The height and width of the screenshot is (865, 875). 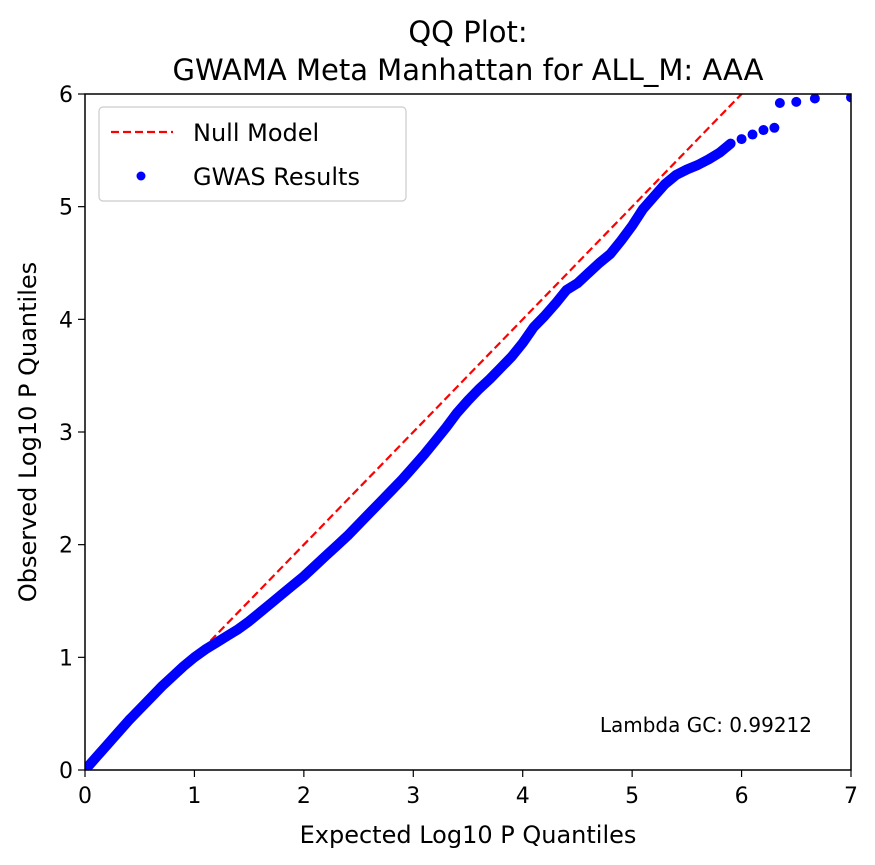 What do you see at coordinates (413, 796) in the screenshot?
I see `x-tick-label: 3` at bounding box center [413, 796].